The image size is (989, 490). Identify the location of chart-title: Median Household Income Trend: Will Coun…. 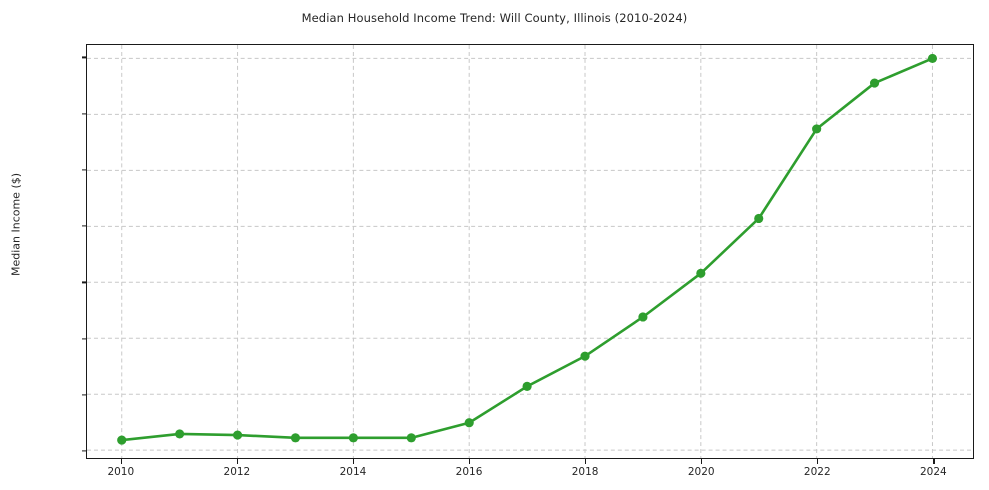
(494, 18).